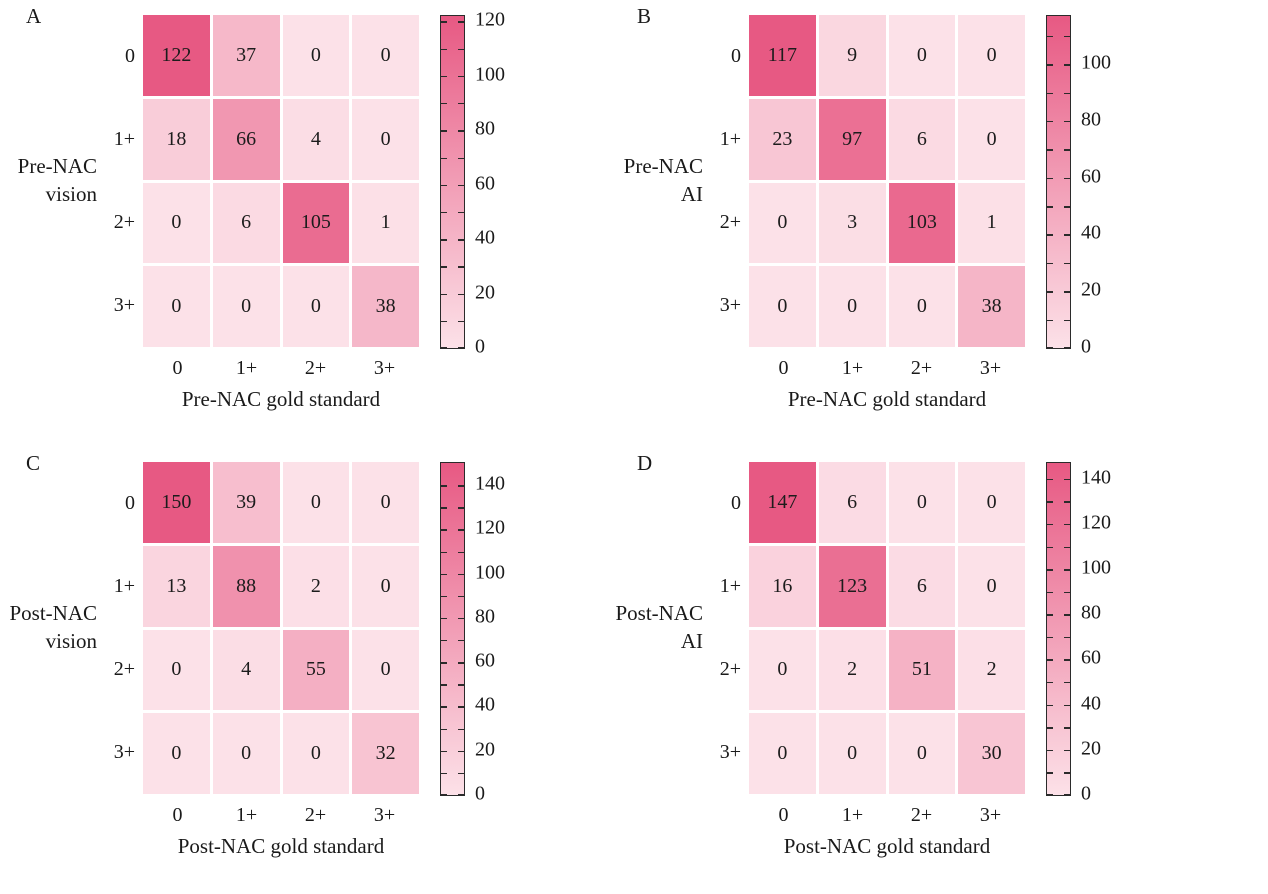  I want to click on colorbar-tick-label: 120, so click(490, 19).